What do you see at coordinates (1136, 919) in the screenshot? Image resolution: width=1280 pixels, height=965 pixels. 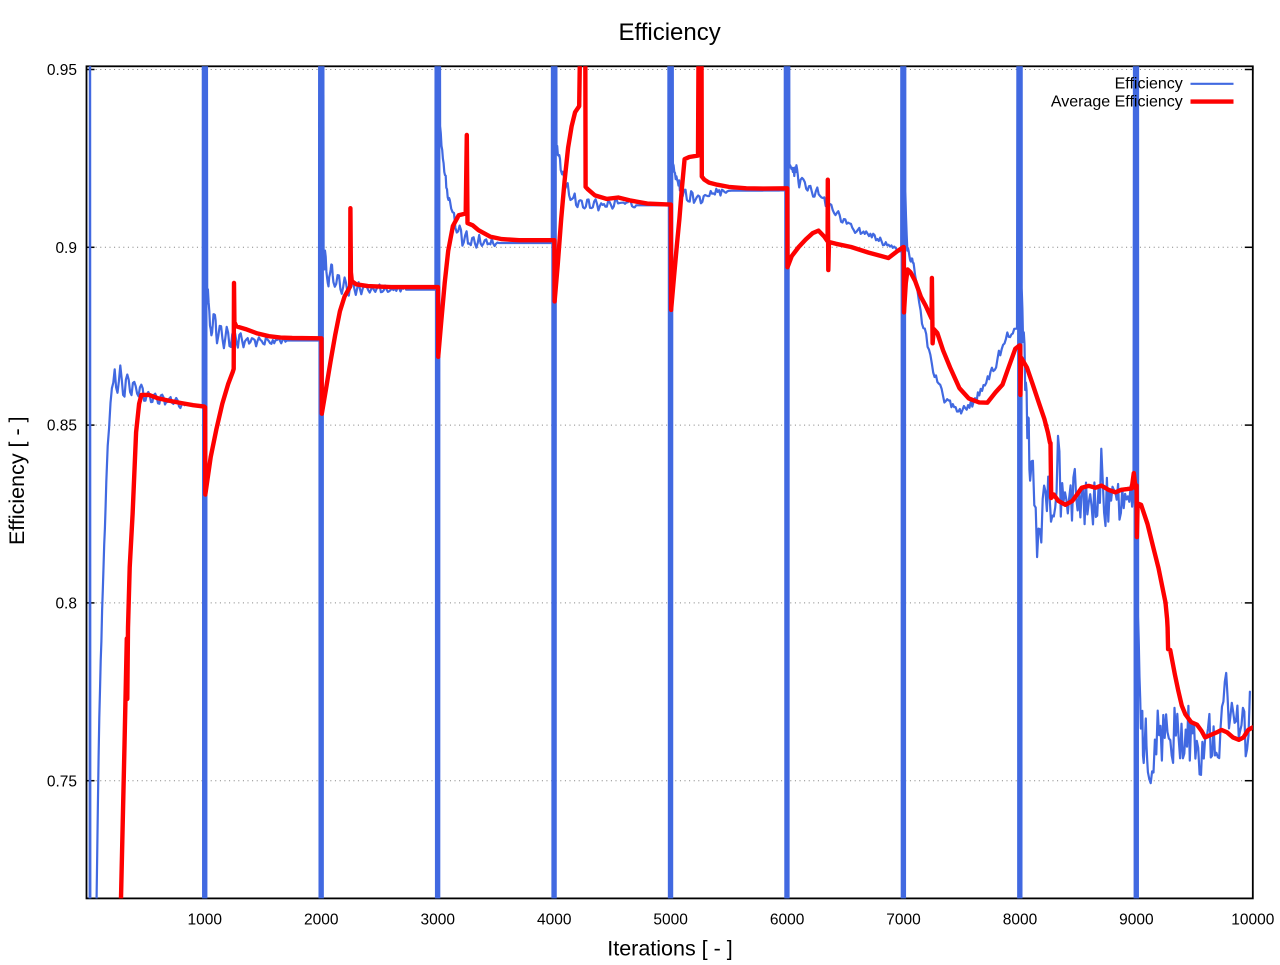 I see `svg-text: 9000` at bounding box center [1136, 919].